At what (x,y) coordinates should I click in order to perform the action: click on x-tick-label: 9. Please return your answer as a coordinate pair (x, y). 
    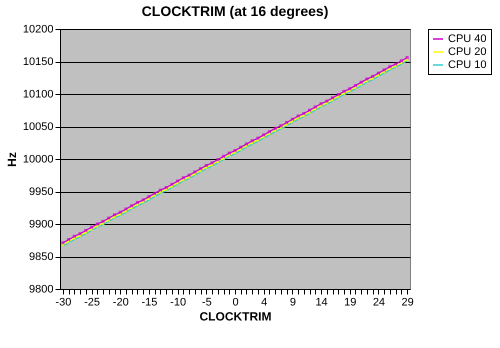
    Looking at the image, I should click on (293, 302).